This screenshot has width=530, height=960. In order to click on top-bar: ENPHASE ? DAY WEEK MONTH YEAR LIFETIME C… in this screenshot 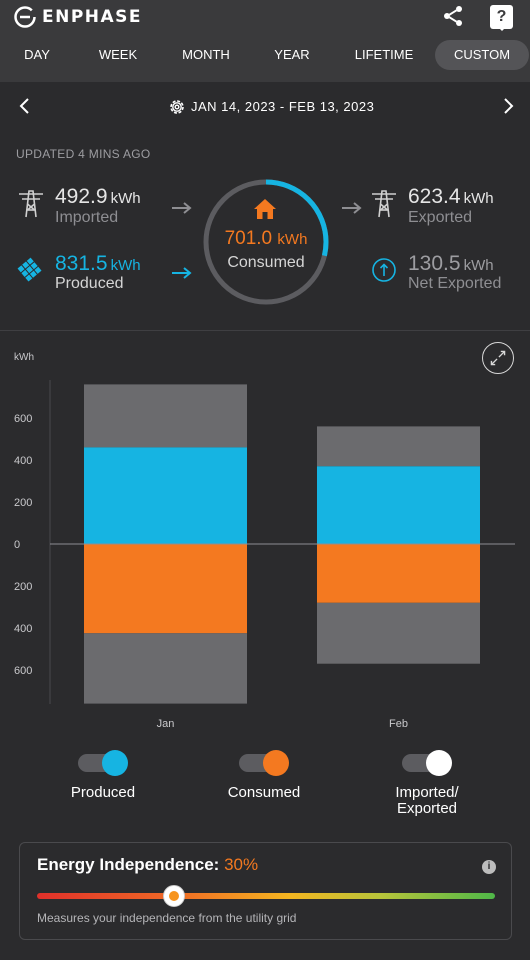, I will do `click(265, 41)`.